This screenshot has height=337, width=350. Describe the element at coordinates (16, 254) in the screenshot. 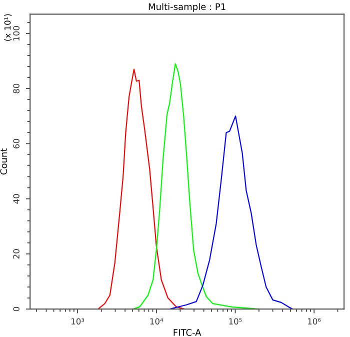

I see `y-tick-label: 20` at that location.